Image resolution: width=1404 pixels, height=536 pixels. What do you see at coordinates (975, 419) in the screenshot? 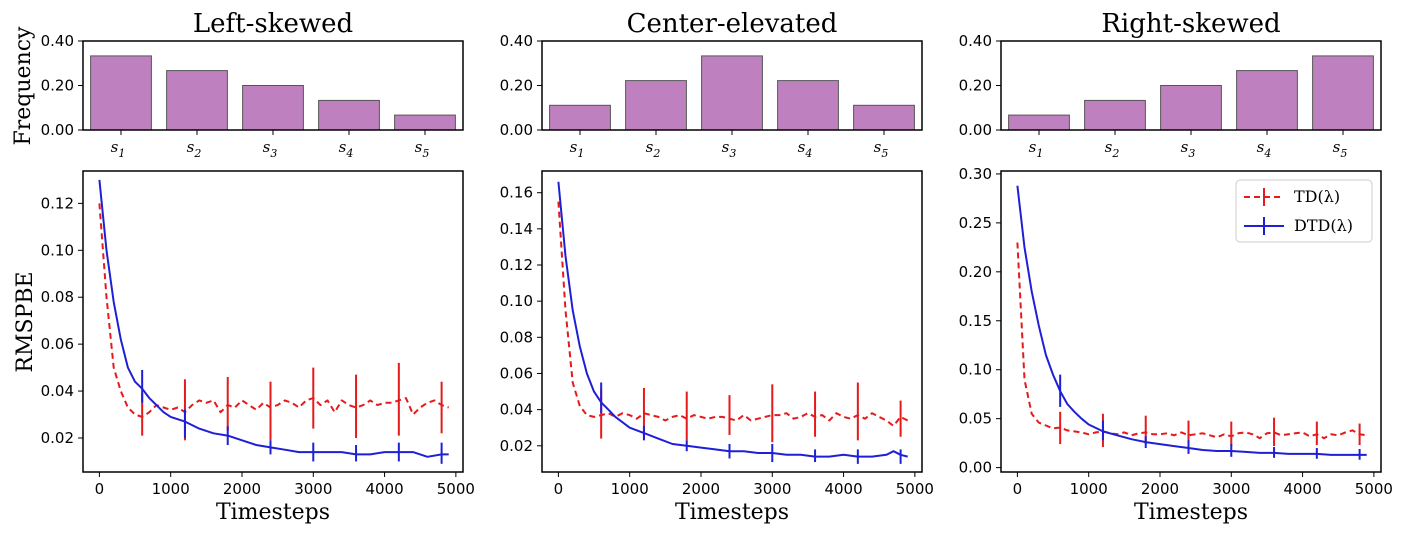
I see `y-tick-label: 0.05` at bounding box center [975, 419].